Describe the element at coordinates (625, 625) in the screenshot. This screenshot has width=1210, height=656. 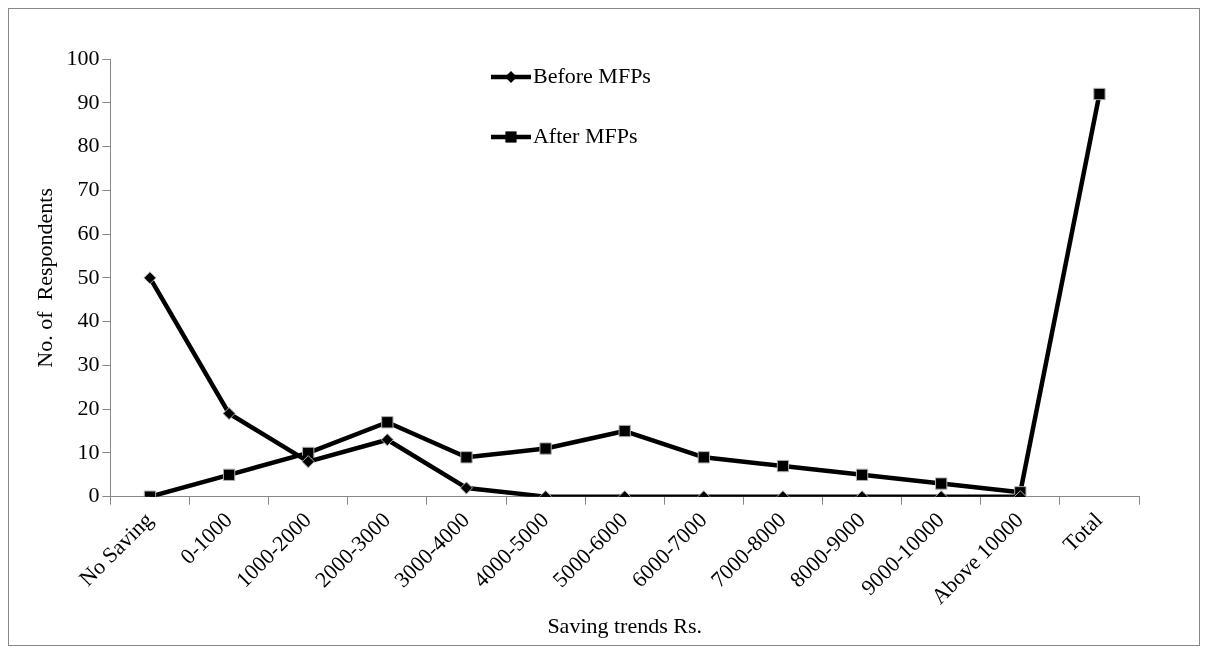
I see `x-axis-title: Saving trends Rs.` at that location.